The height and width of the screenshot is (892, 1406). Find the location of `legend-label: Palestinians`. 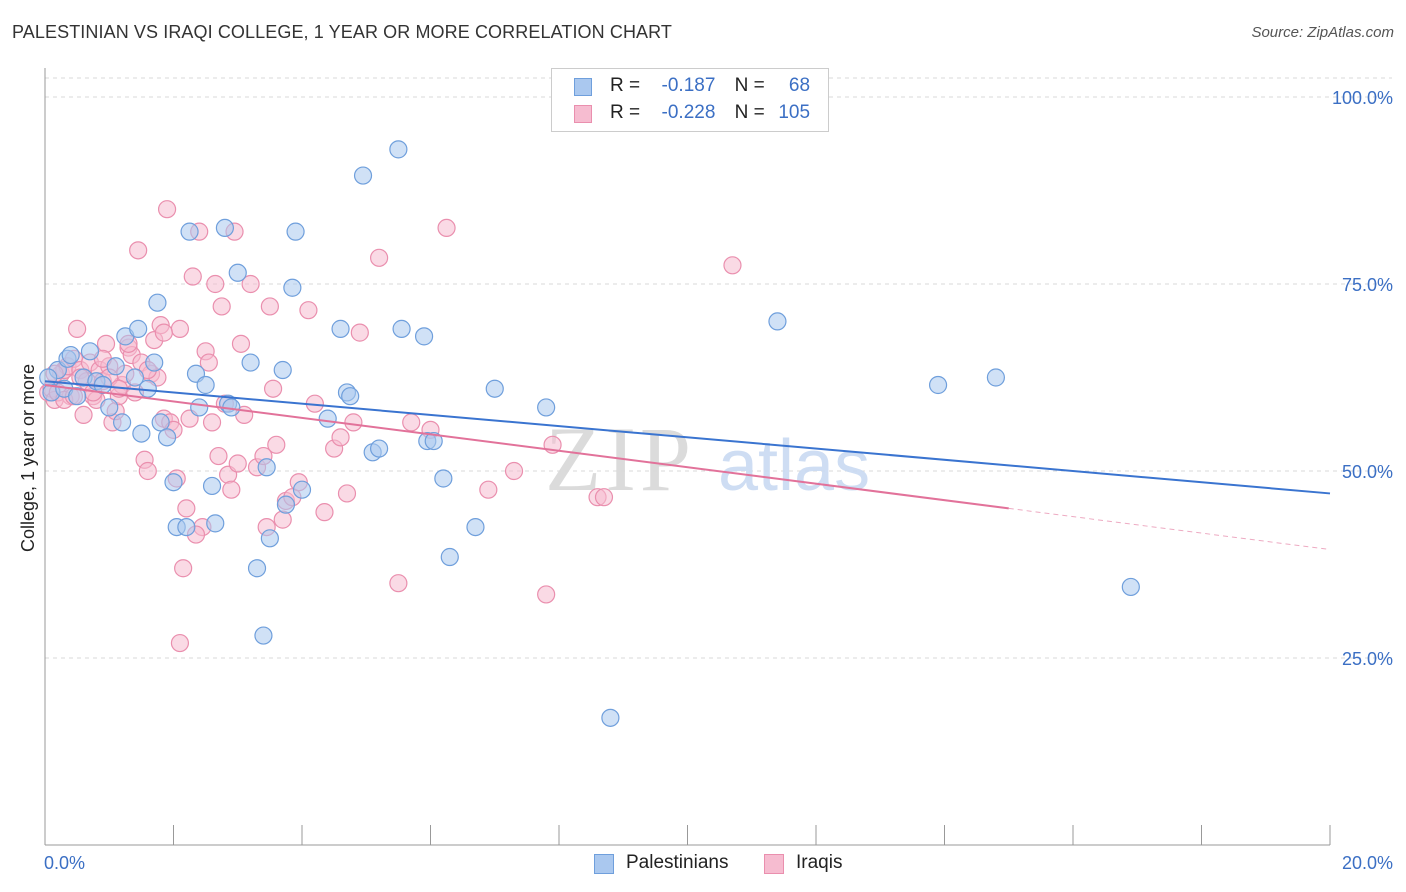

legend-label: Palestinians is located at coordinates (677, 862).